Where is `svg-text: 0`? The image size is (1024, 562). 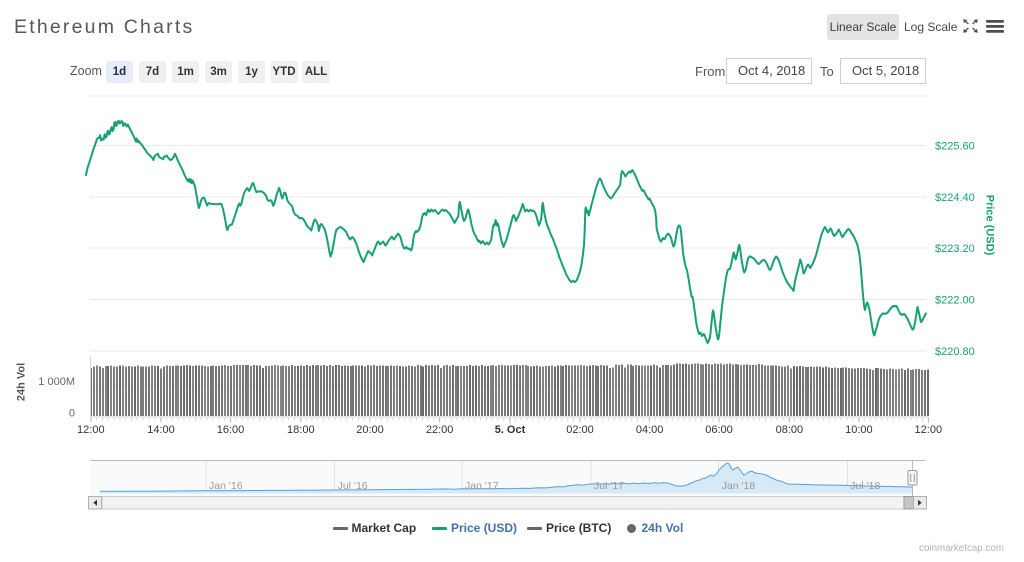
svg-text: 0 is located at coordinates (72, 414).